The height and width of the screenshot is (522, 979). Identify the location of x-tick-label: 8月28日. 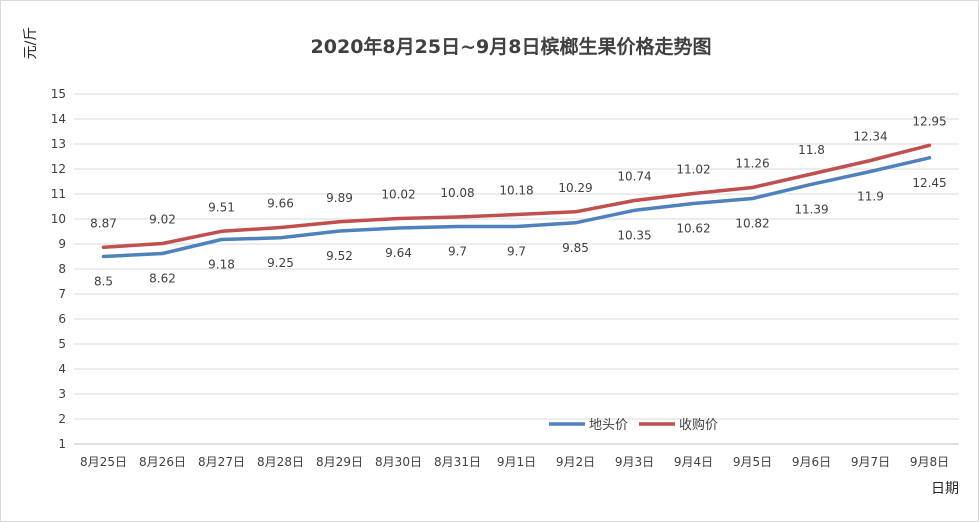
(280, 462).